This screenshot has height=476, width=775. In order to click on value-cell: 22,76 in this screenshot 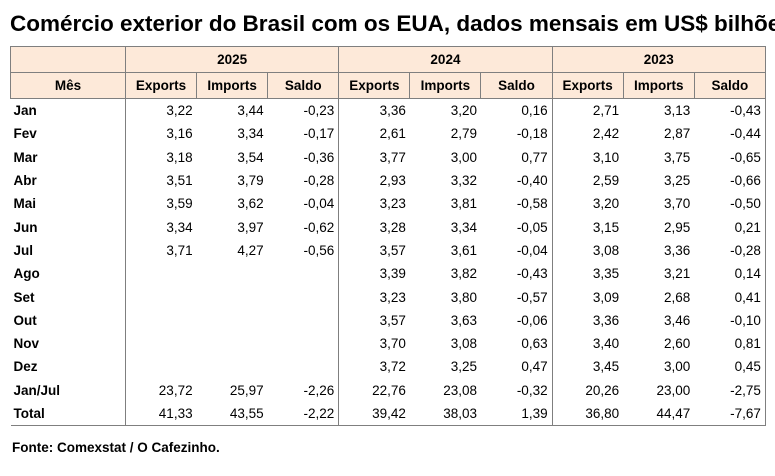, I will do `click(374, 390)`.